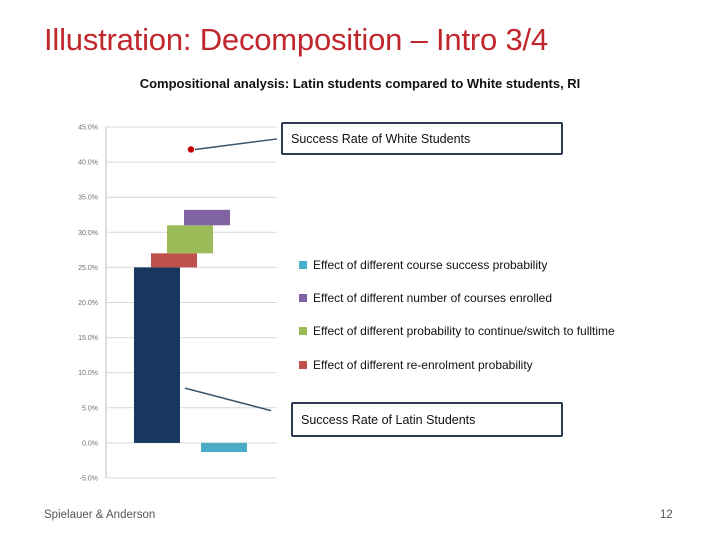 This screenshot has width=720, height=540. I want to click on white-success-callout: Success Rate of White Students, so click(422, 138).